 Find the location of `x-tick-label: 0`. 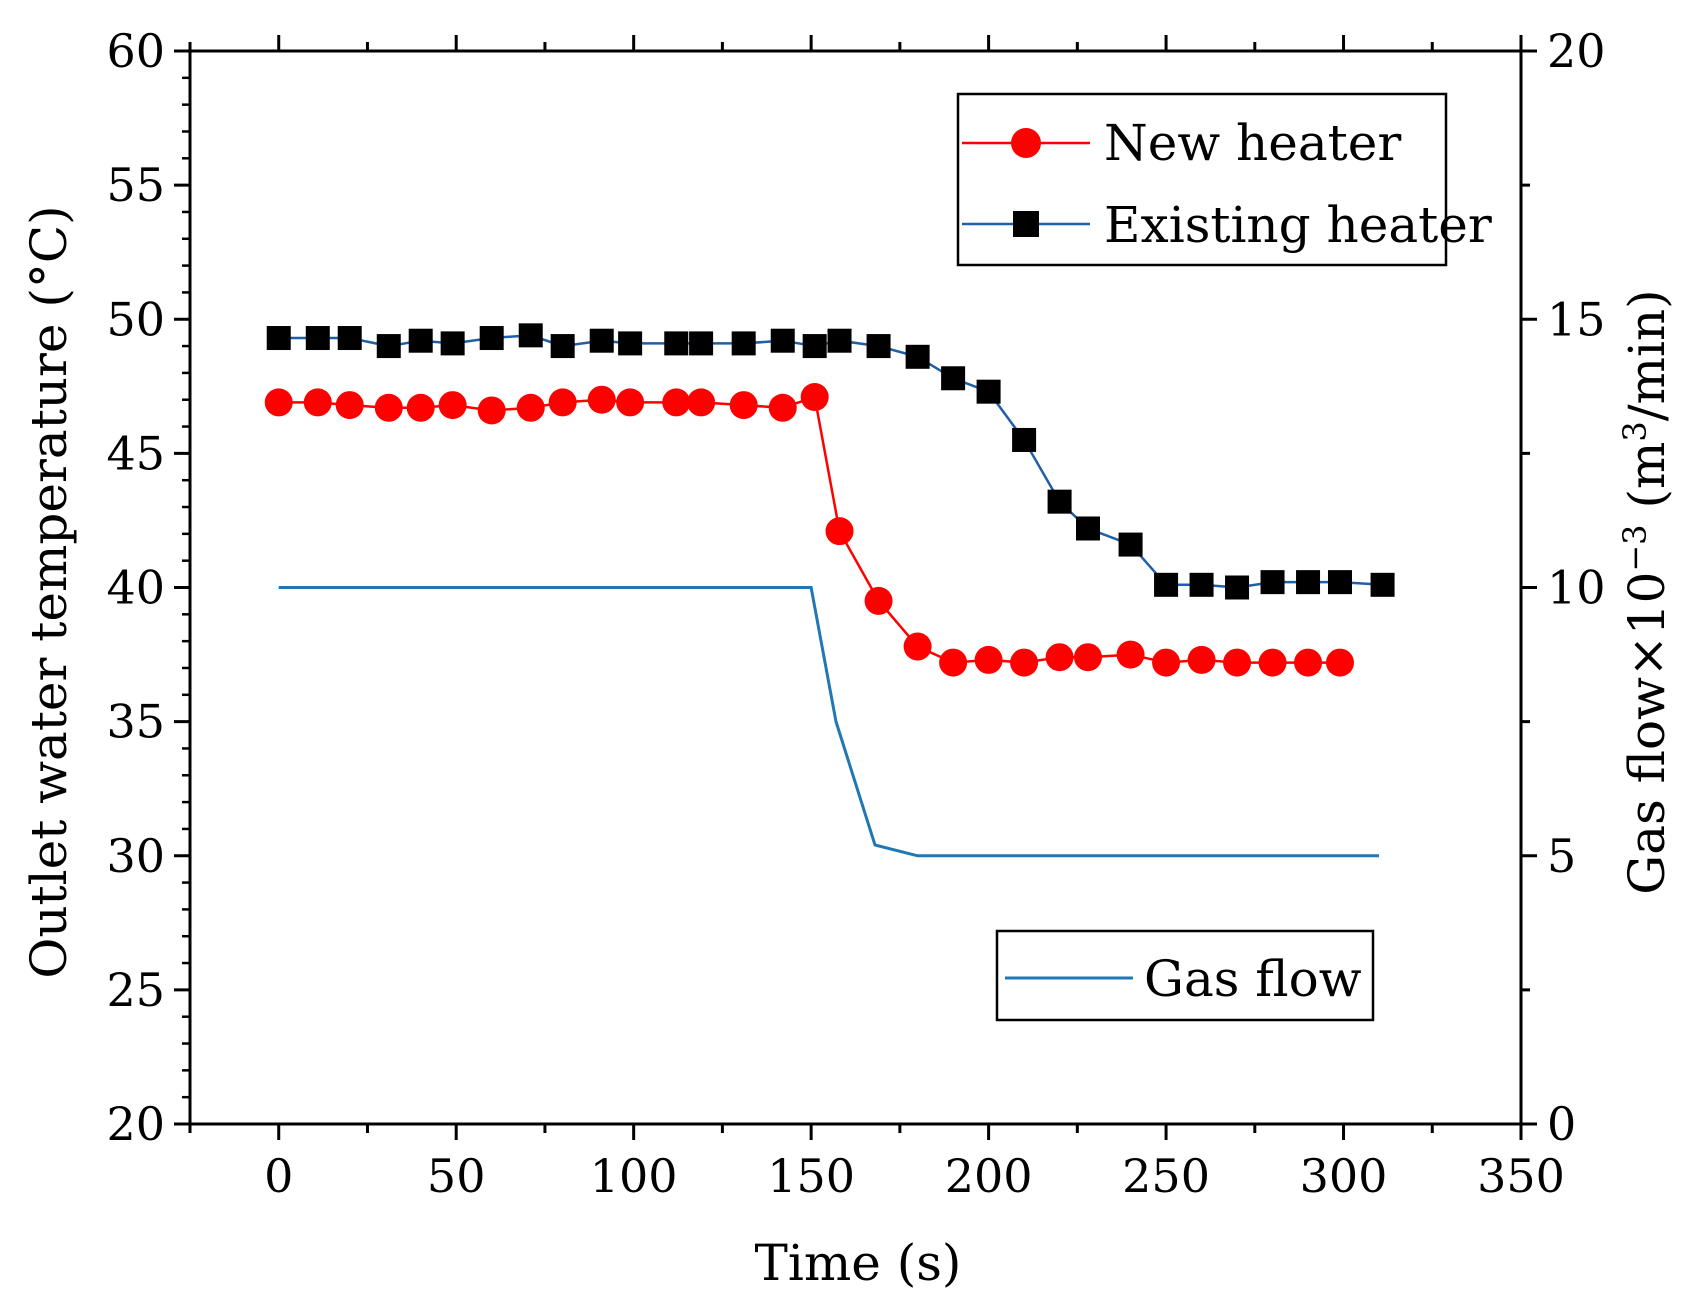

x-tick-label: 0 is located at coordinates (278, 1176).